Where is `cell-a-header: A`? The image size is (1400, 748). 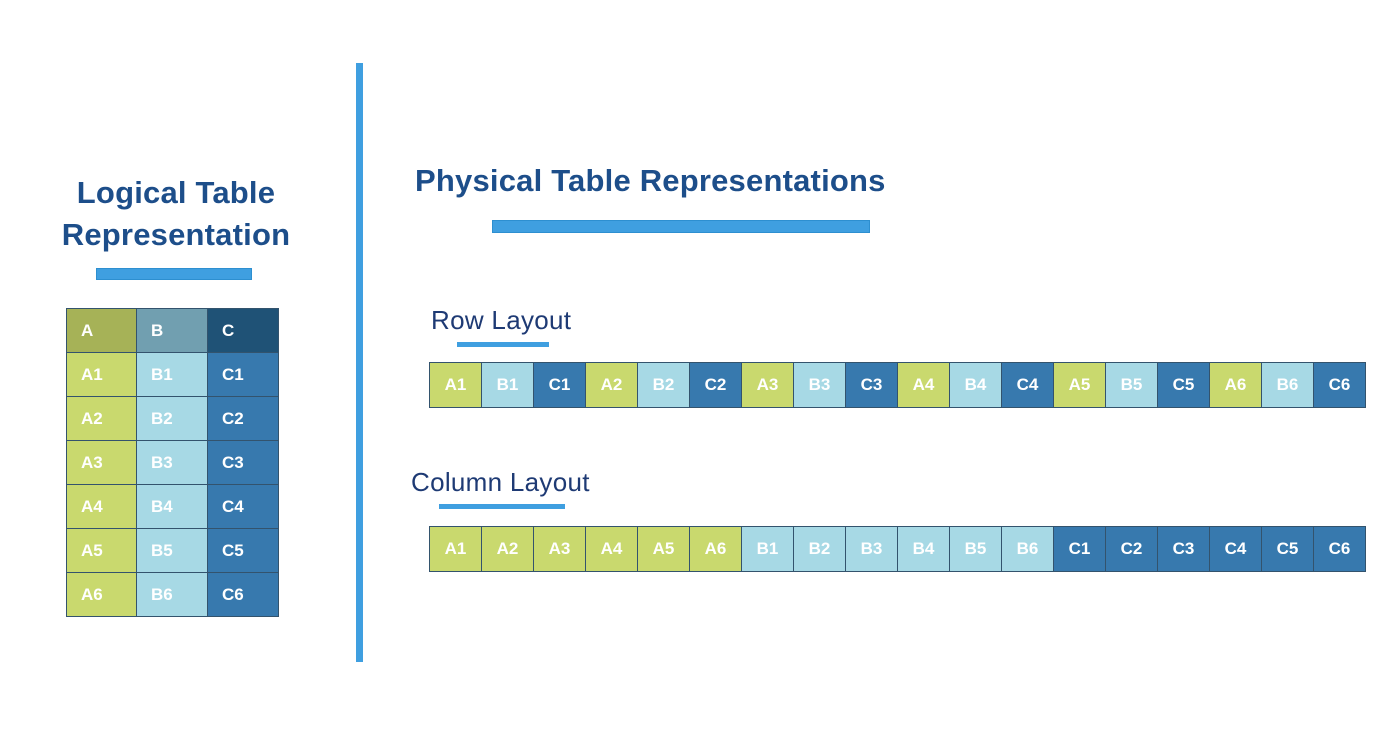
cell-a-header: A is located at coordinates (101, 330).